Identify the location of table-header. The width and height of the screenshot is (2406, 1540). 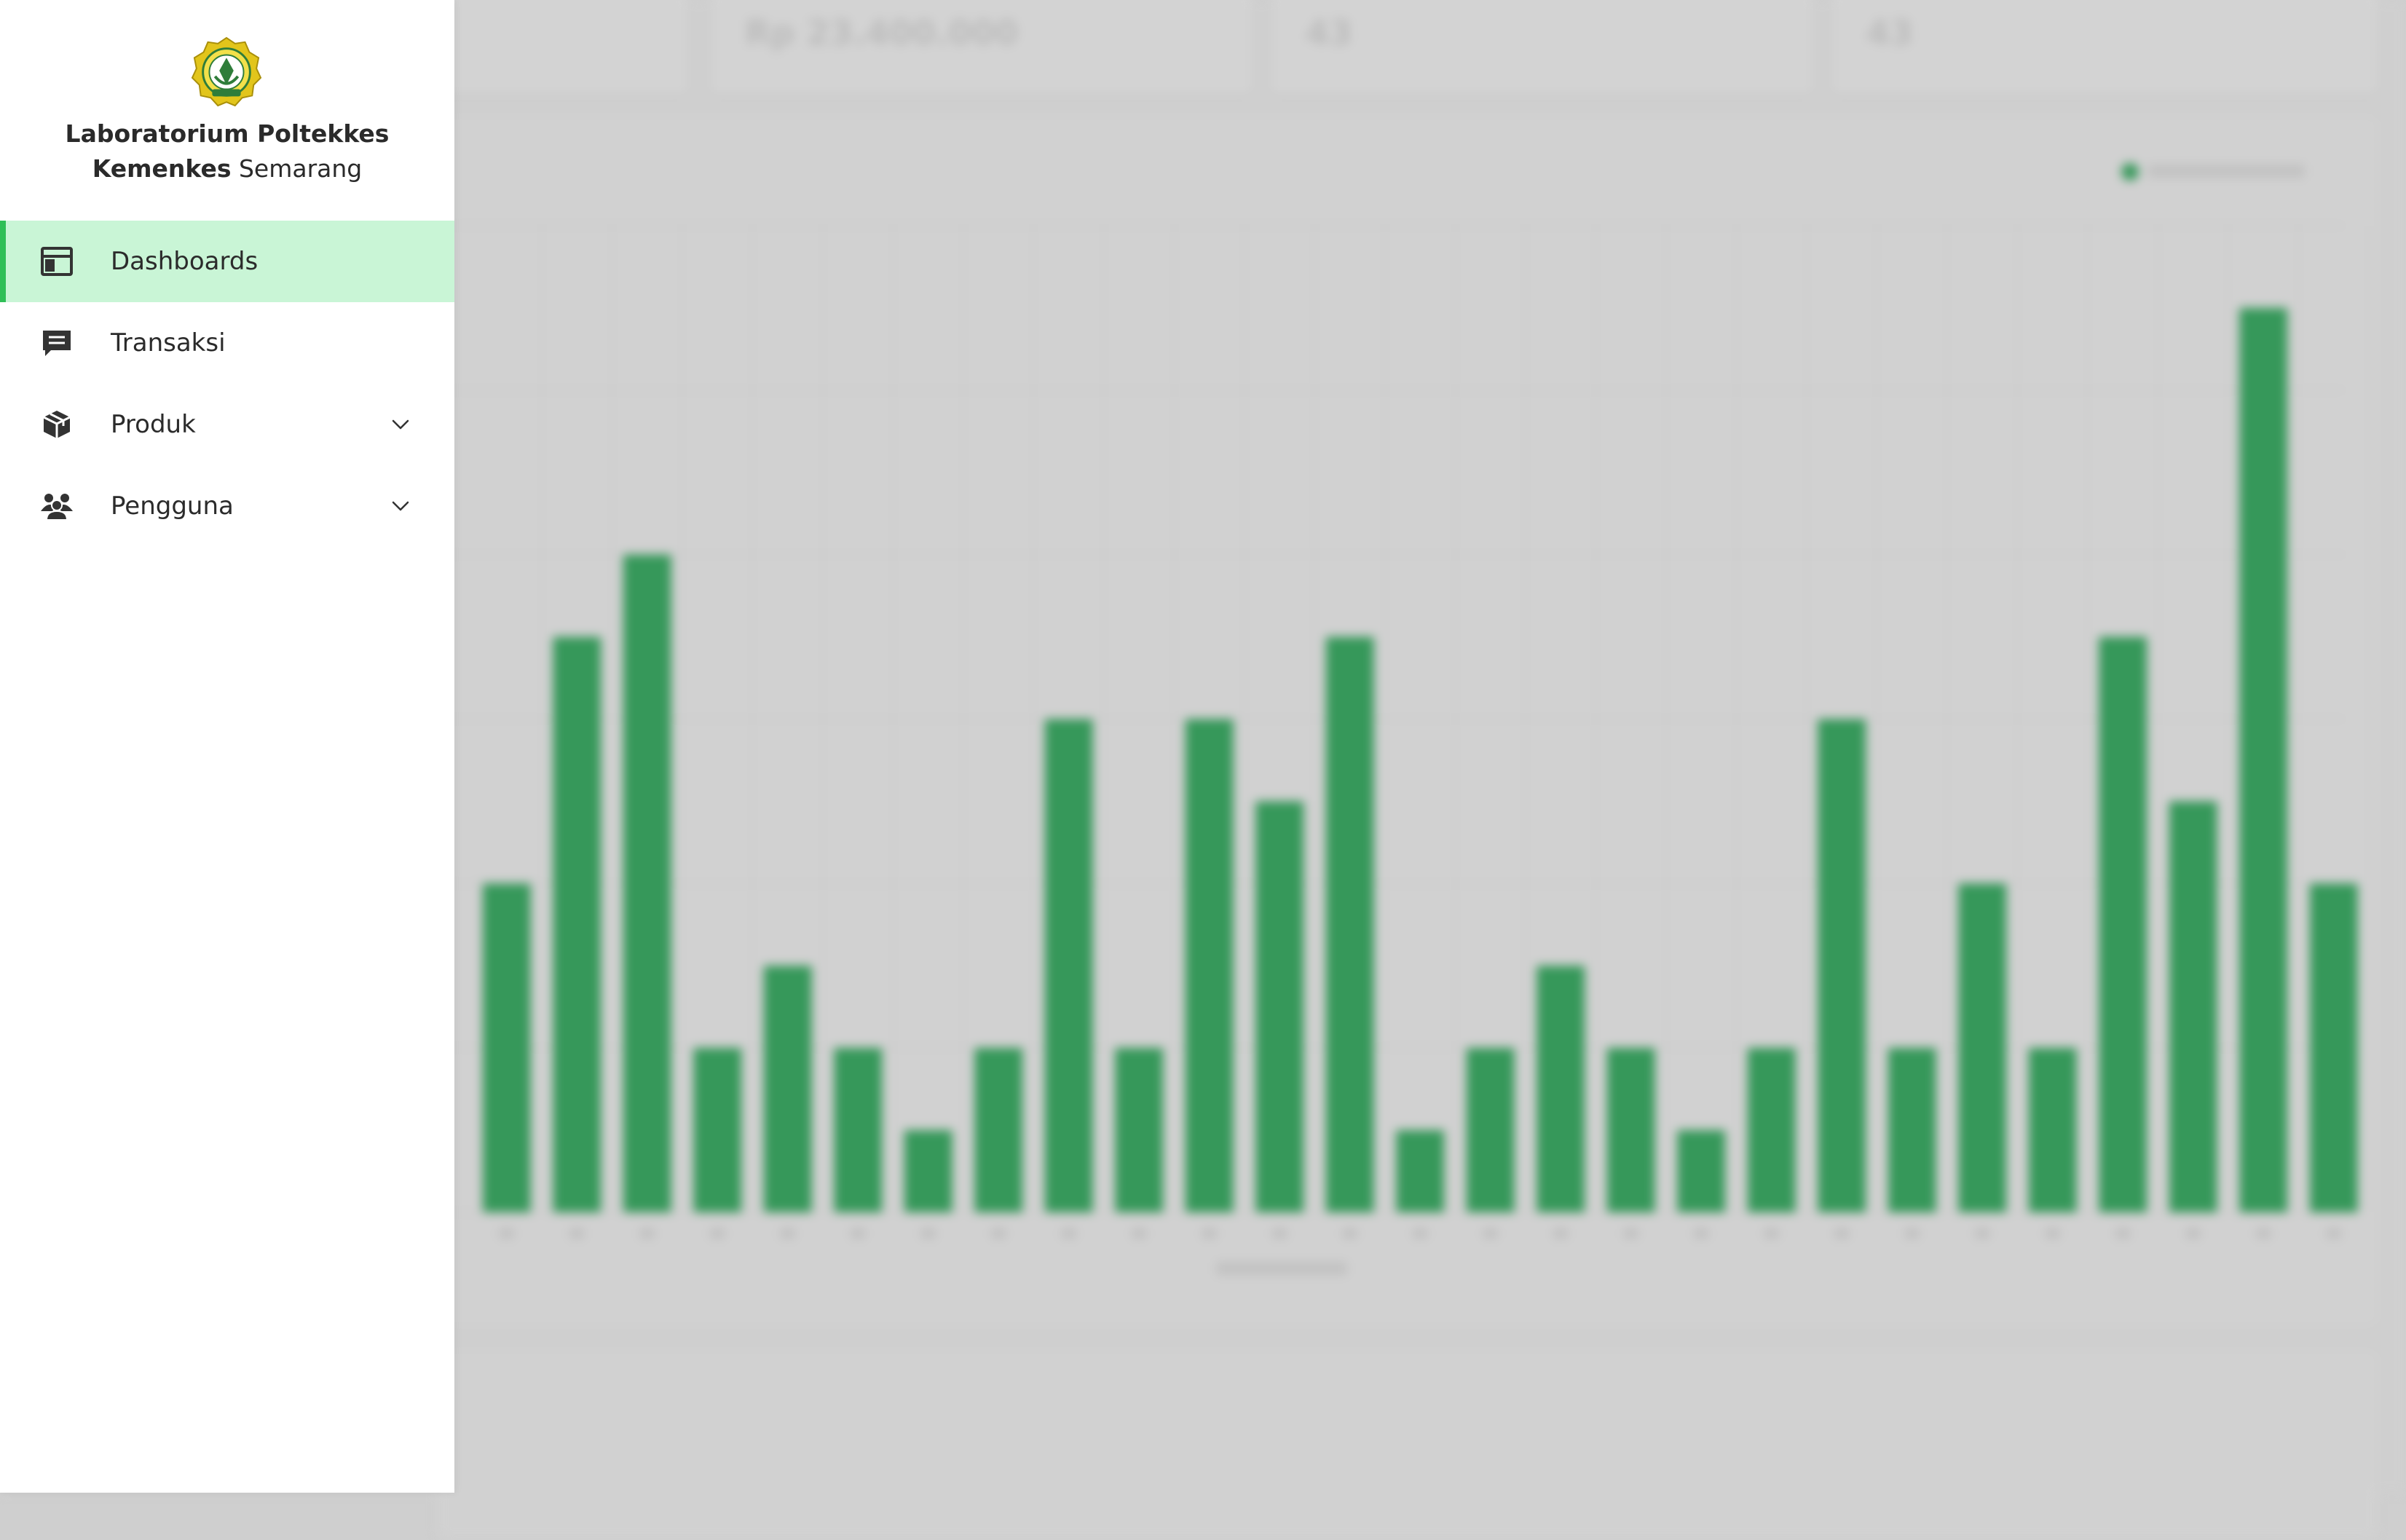
(655, 1482).